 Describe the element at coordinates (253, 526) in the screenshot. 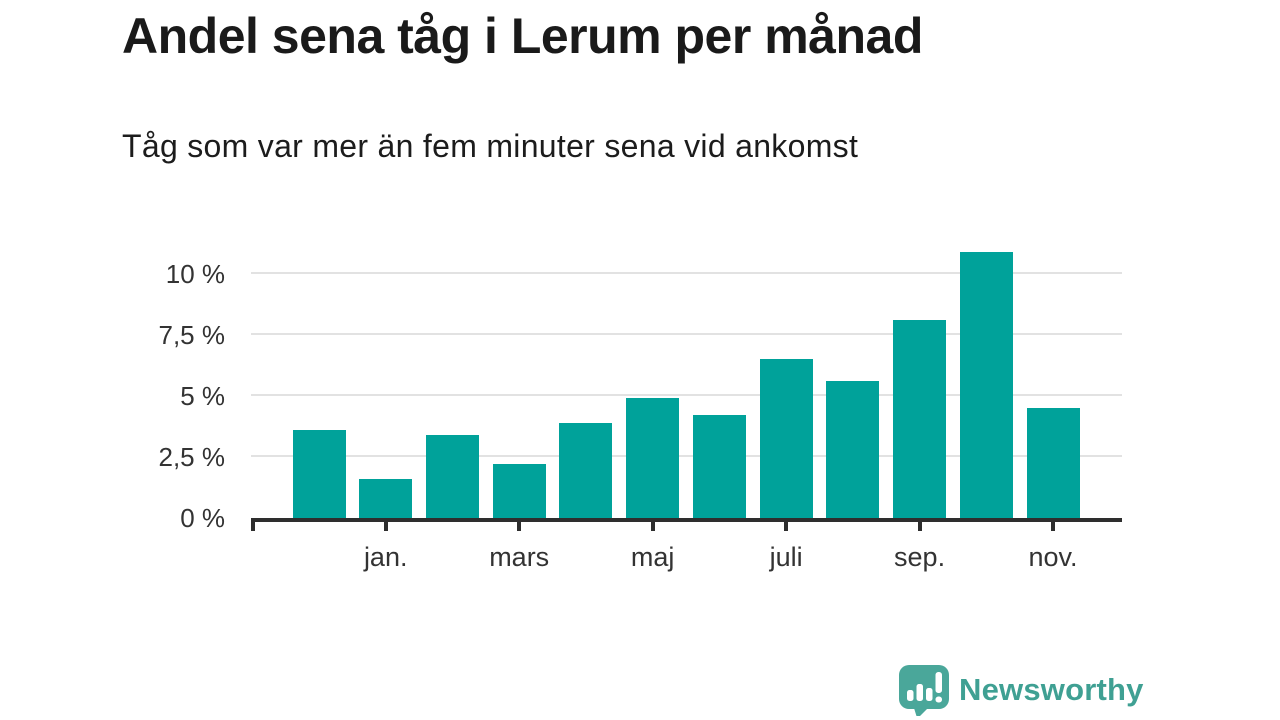

I see `x-axis-start-tick` at that location.